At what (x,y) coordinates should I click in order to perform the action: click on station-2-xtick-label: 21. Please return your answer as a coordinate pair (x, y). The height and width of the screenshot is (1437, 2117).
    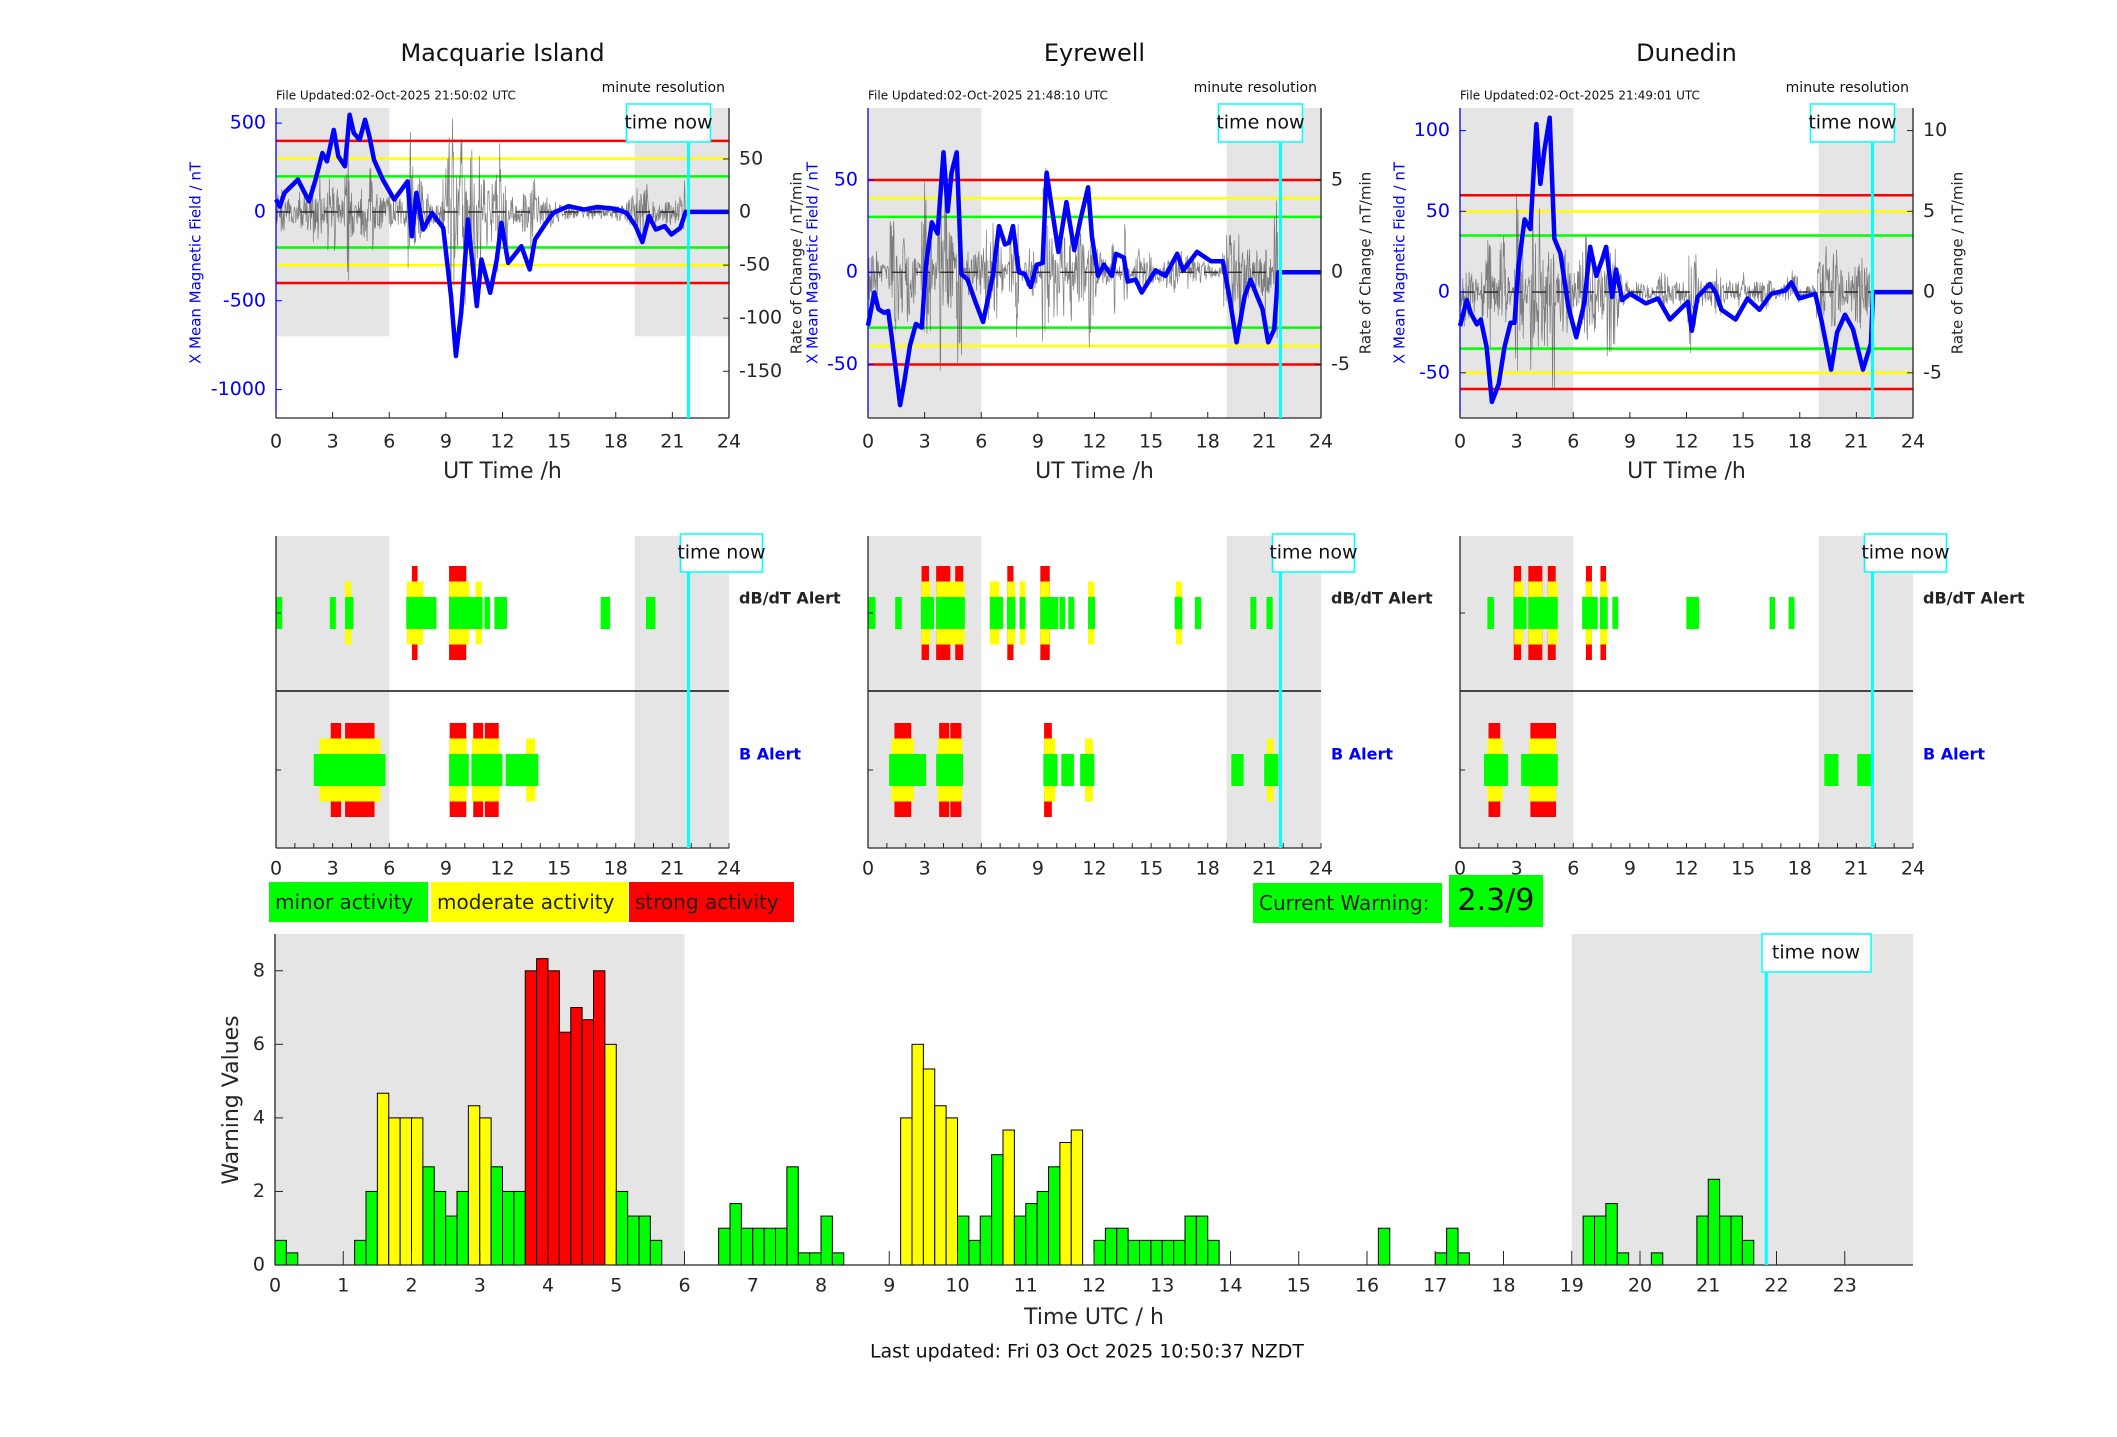
    Looking at the image, I should click on (1856, 442).